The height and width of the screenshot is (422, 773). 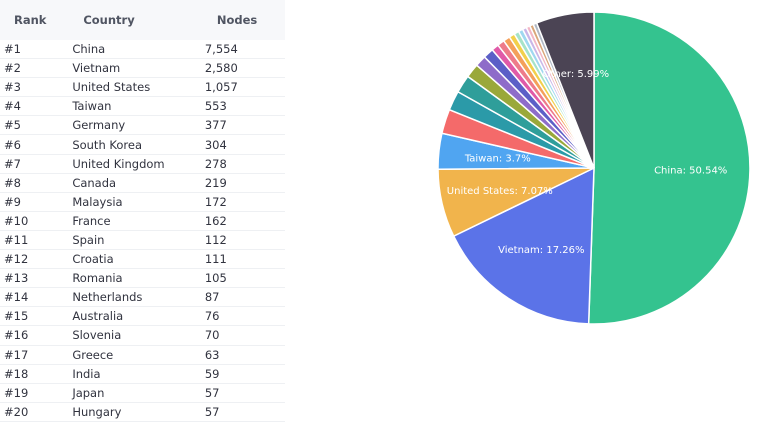 I want to click on cell-nodes: 162, so click(x=244, y=221).